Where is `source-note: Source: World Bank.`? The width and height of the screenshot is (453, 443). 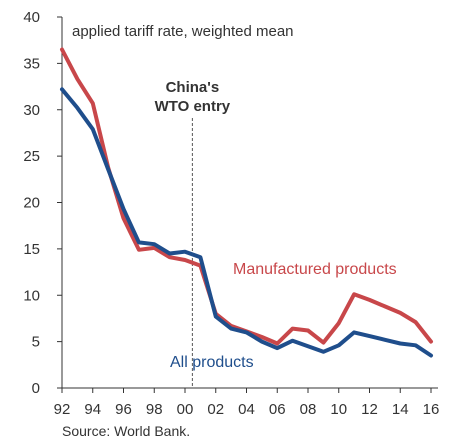 source-note: Source: World Bank. is located at coordinates (126, 431).